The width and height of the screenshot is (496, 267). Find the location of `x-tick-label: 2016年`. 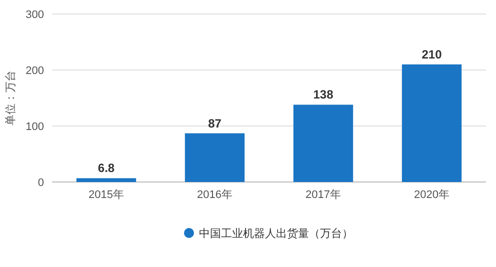

x-tick-label: 2016年 is located at coordinates (214, 195).